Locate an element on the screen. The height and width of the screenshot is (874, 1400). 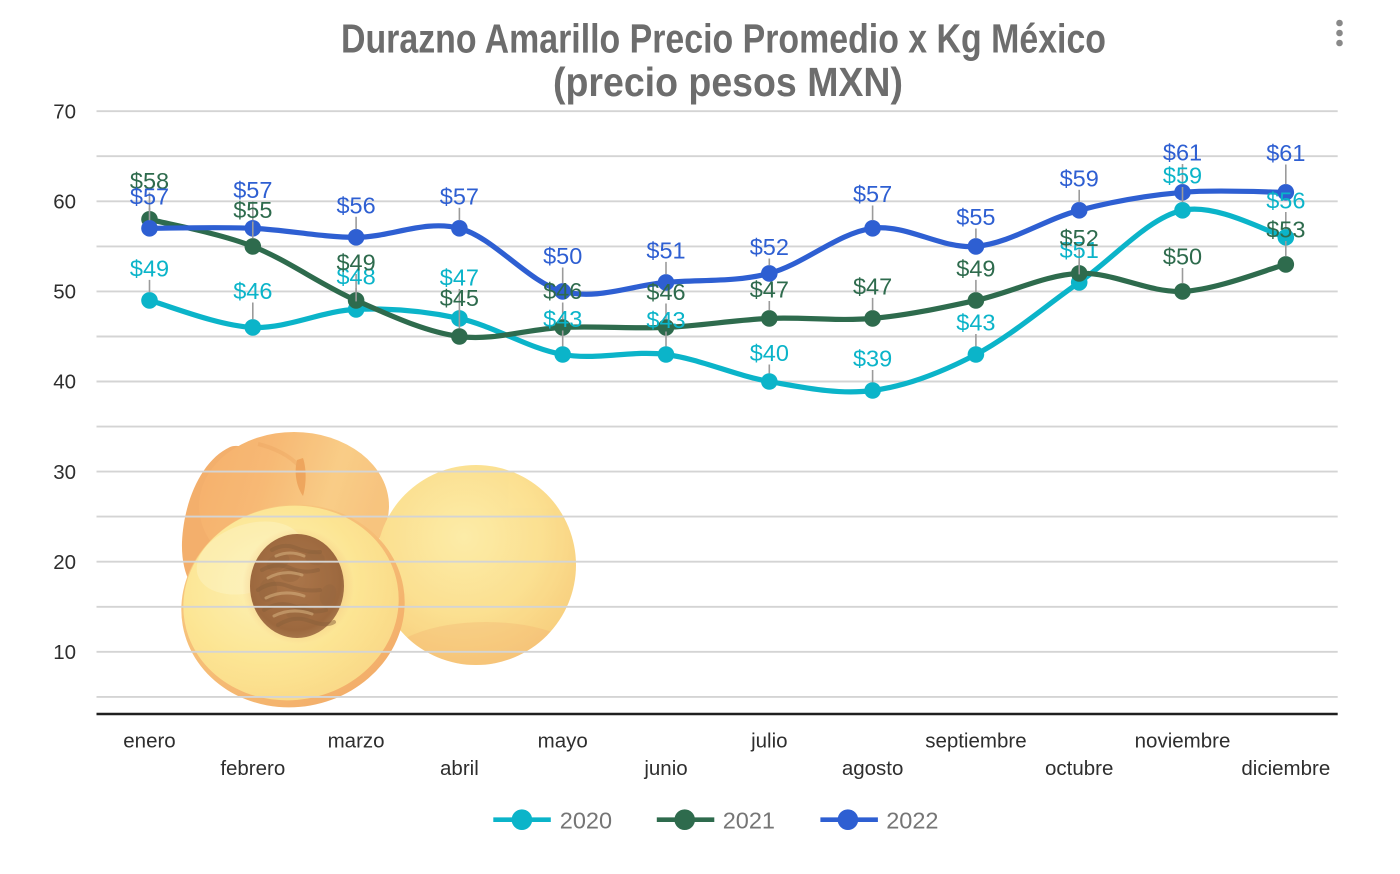
svg-text: abril is located at coordinates (459, 768).